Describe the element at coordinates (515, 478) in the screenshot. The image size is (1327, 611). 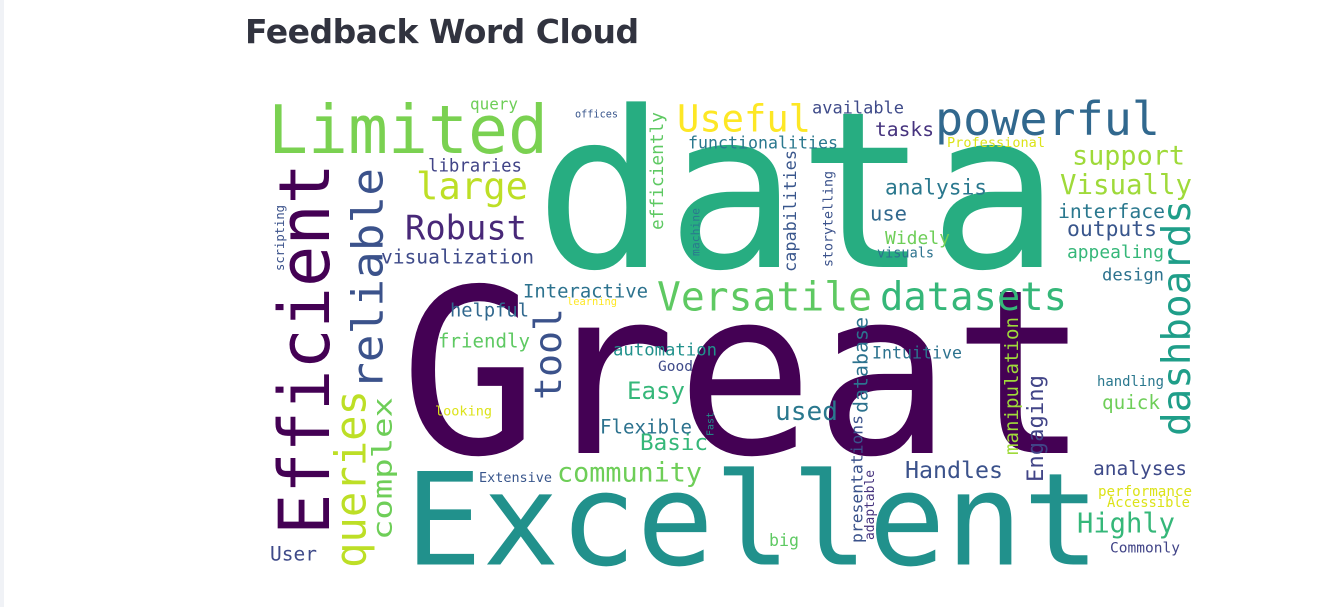
I see `word-extensive: Extensive` at that location.